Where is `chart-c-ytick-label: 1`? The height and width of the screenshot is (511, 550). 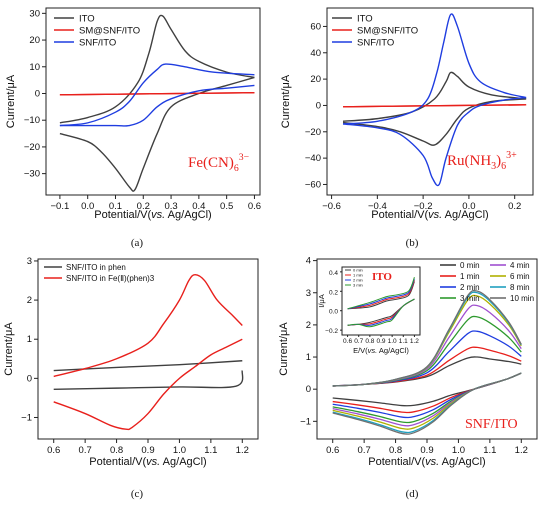
chart-c-ytick-label: 1 is located at coordinates (29, 339).